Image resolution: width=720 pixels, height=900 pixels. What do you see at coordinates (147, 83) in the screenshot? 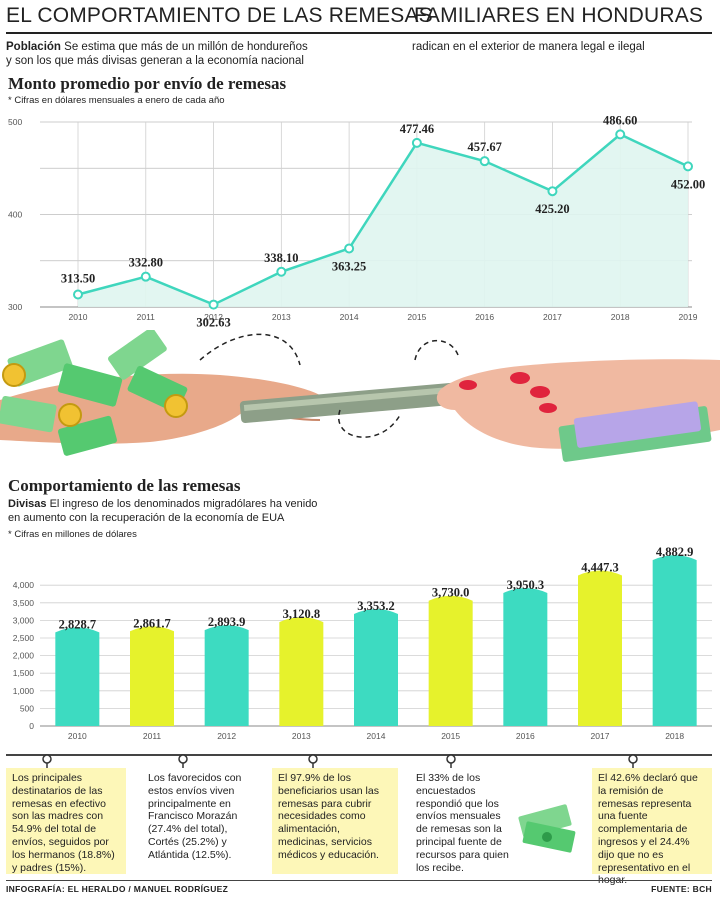
I see `line-chart-title: Monto promedio por envío de remesas` at bounding box center [147, 83].